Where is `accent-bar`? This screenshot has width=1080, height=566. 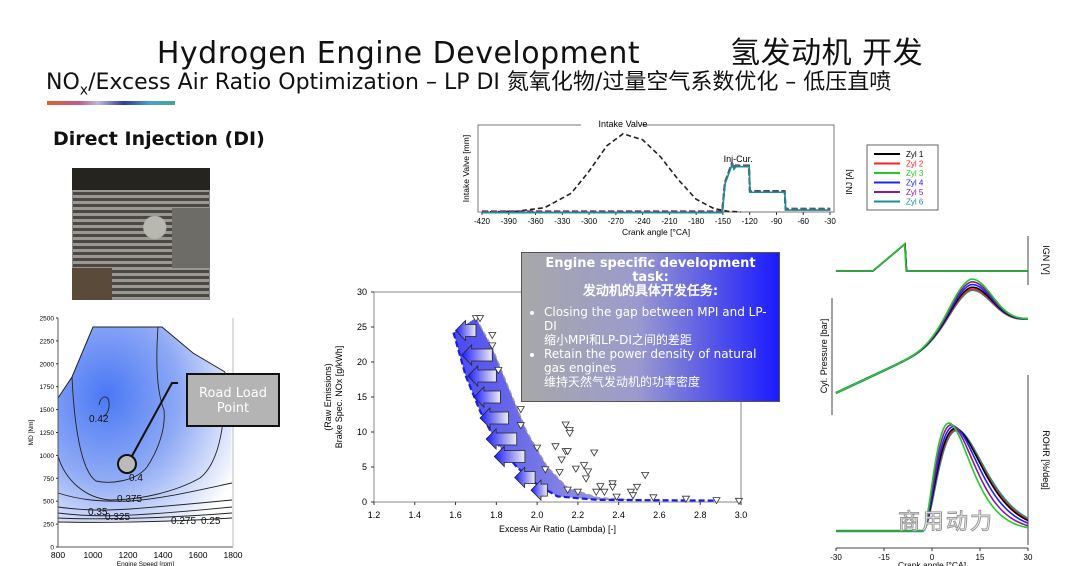 accent-bar is located at coordinates (111, 103).